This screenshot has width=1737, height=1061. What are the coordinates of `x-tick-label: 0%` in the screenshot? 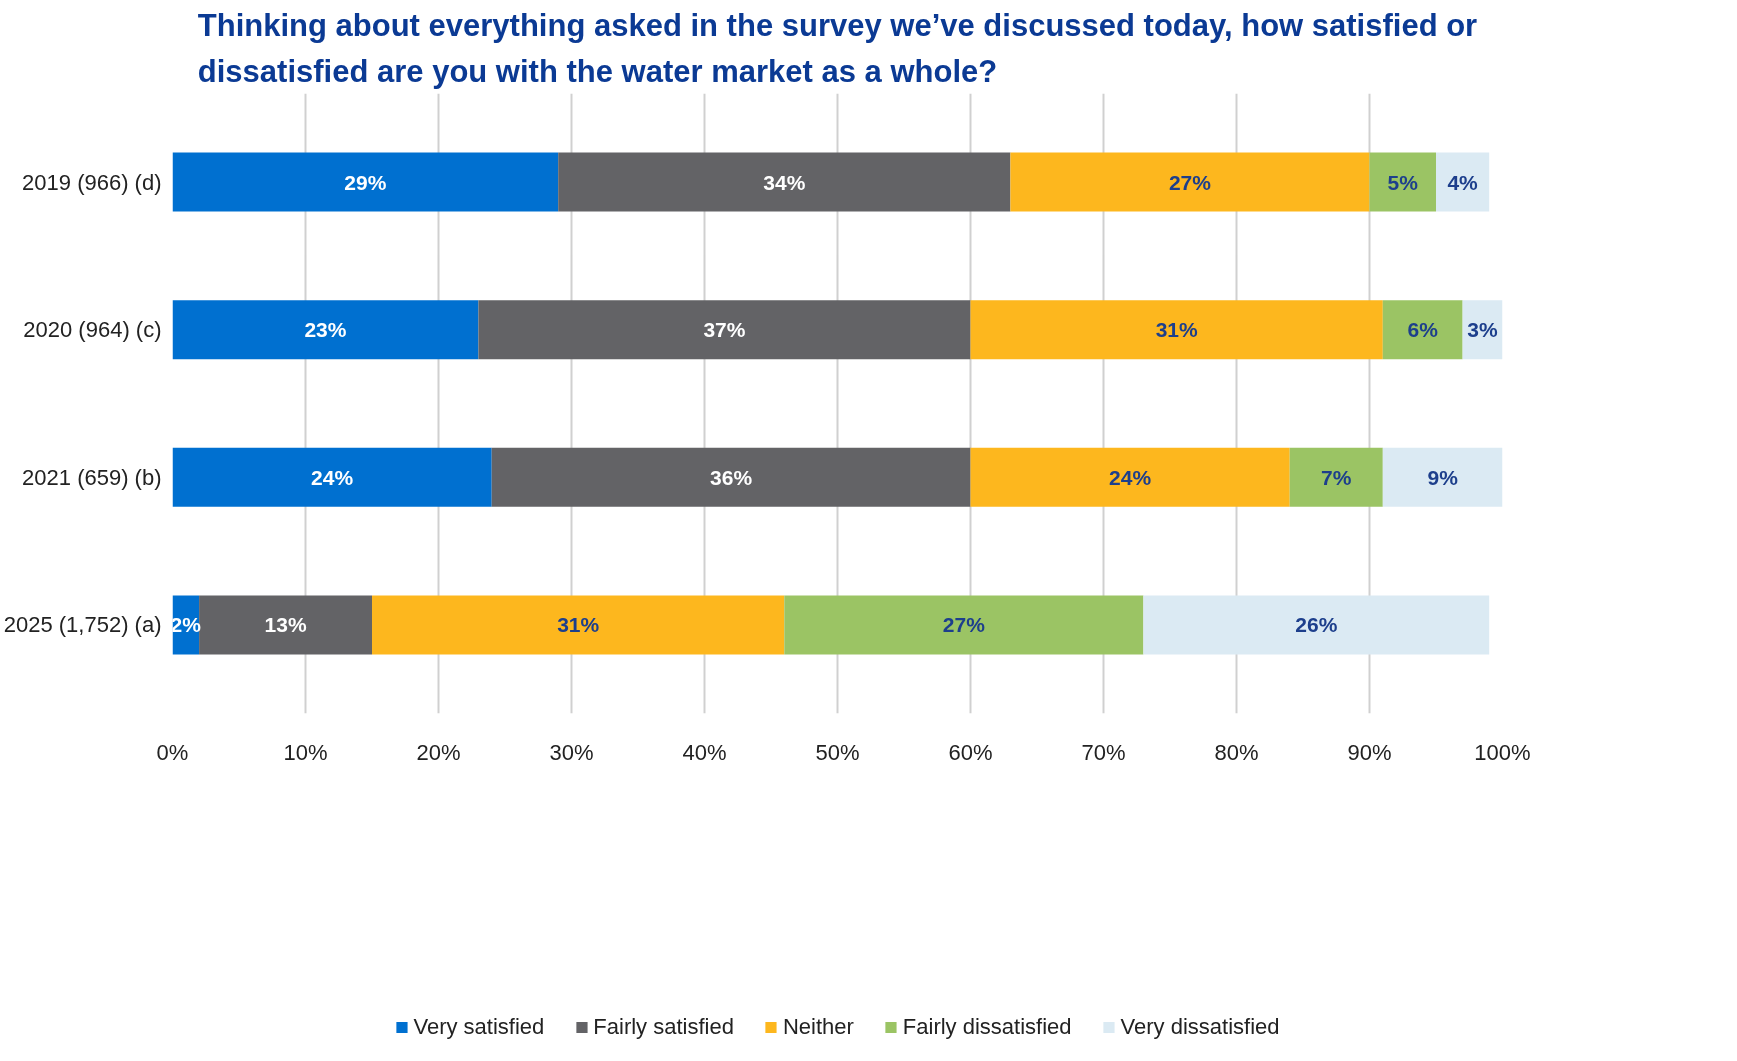 It's located at (172, 752).